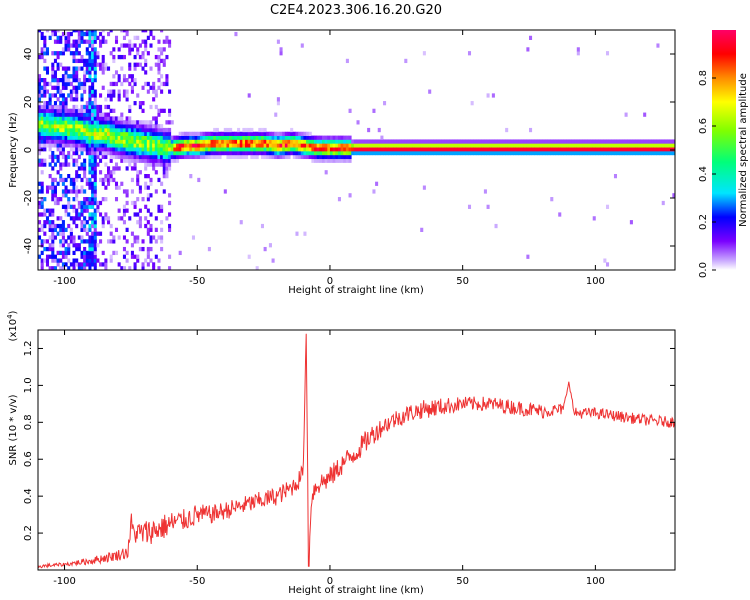  What do you see at coordinates (707, 174) in the screenshot?
I see `colorbar-ticks: 0.00.20.40.60.8` at bounding box center [707, 174].